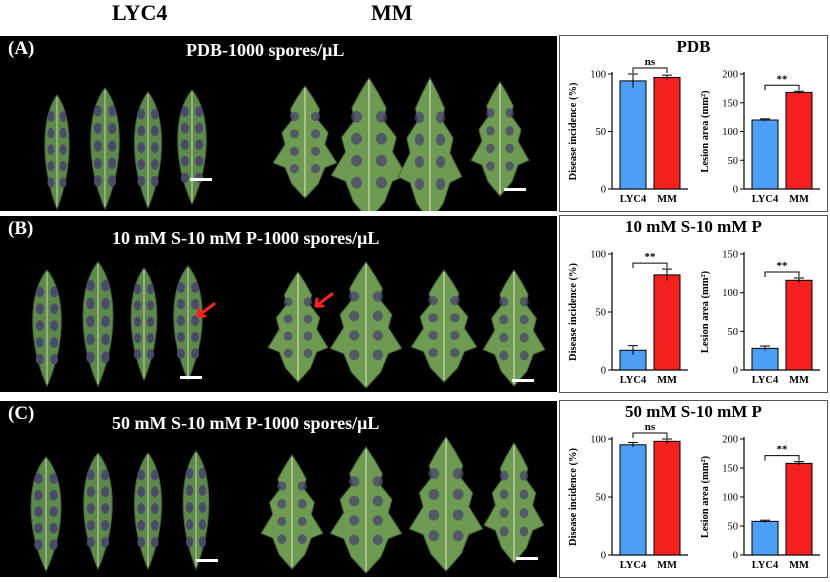 The image size is (830, 582). What do you see at coordinates (523, 380) in the screenshot?
I see `scale-bar` at bounding box center [523, 380].